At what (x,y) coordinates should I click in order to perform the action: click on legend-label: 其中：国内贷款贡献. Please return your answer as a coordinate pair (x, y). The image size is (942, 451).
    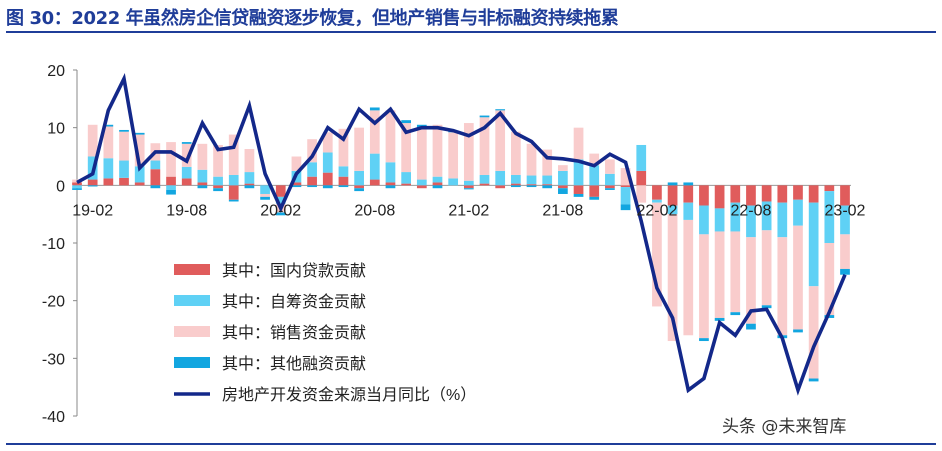
    Looking at the image, I should click on (294, 271).